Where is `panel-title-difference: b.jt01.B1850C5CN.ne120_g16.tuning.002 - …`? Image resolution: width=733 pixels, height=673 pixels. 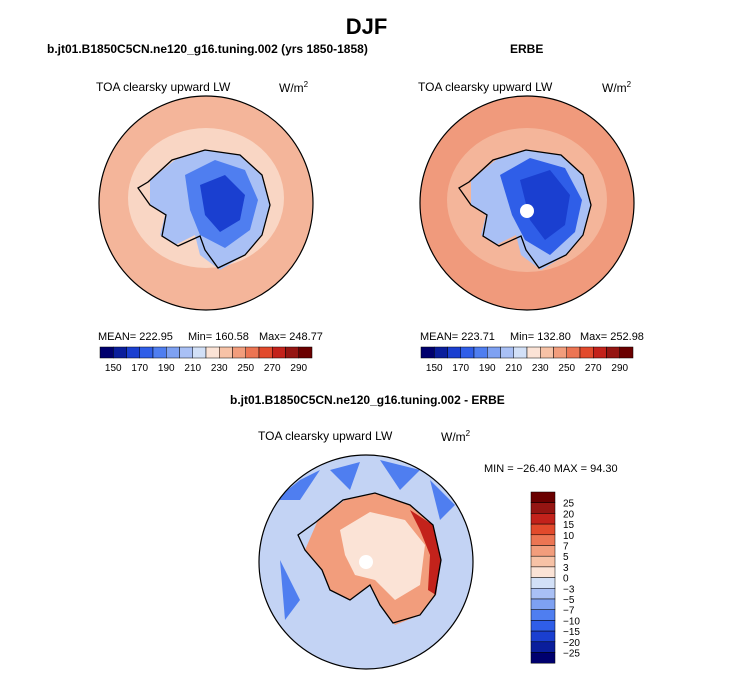 panel-title-difference: b.jt01.B1850C5CN.ne120_g16.tuning.002 - … is located at coordinates (367, 400).